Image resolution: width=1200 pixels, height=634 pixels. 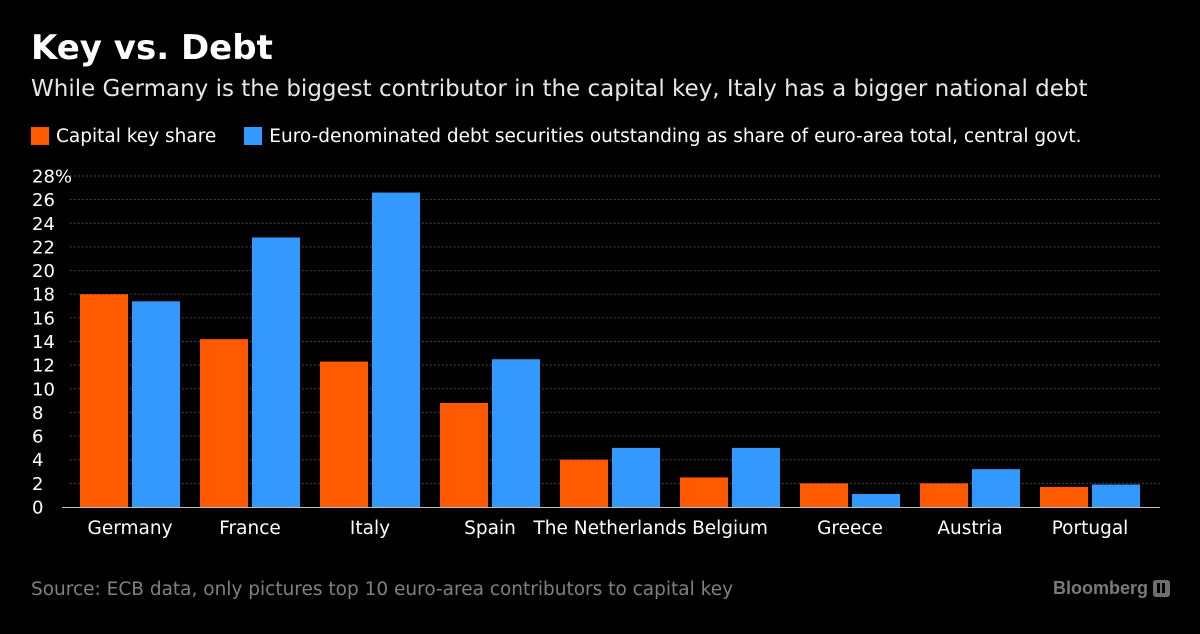 I want to click on bar-debt-securities-austria, so click(x=996, y=488).